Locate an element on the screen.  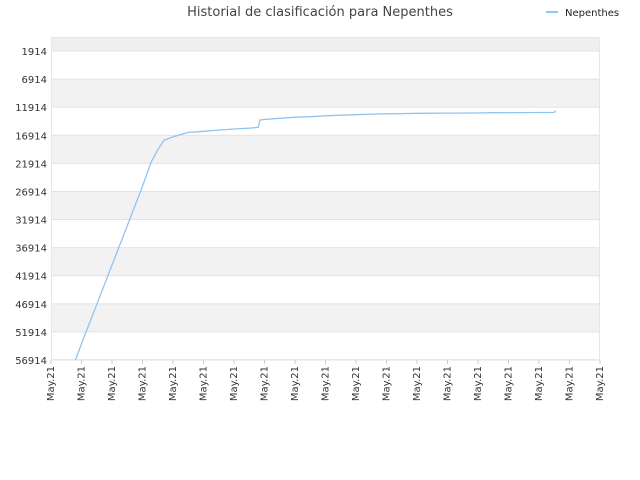
y-tick-label: 6914 is located at coordinates (34, 80).